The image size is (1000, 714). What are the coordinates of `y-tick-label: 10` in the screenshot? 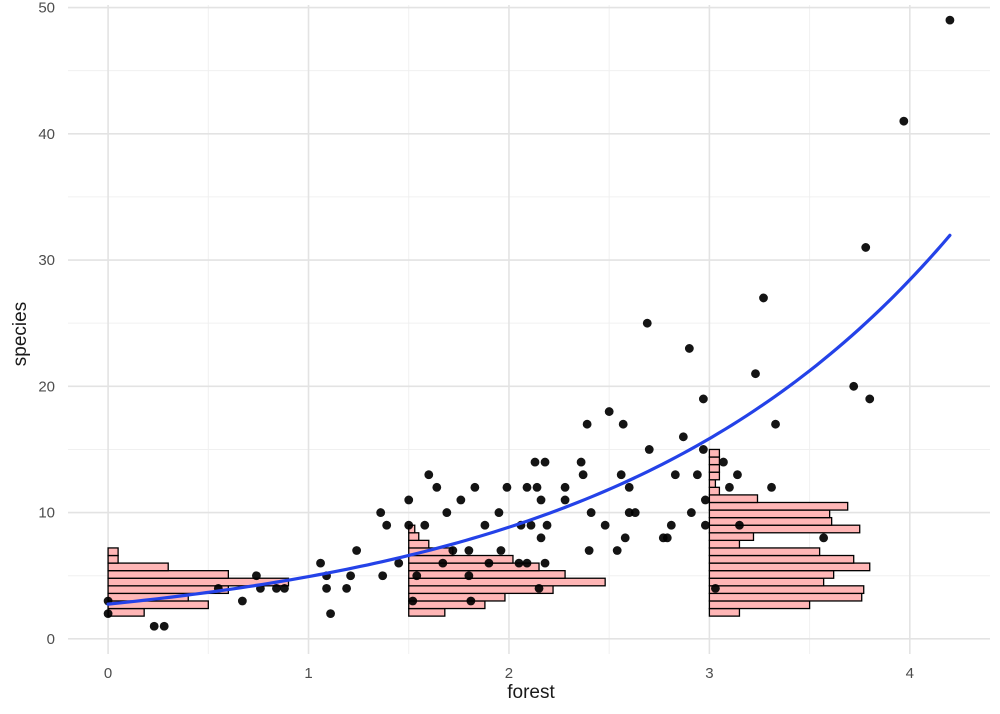 It's located at (46, 513).